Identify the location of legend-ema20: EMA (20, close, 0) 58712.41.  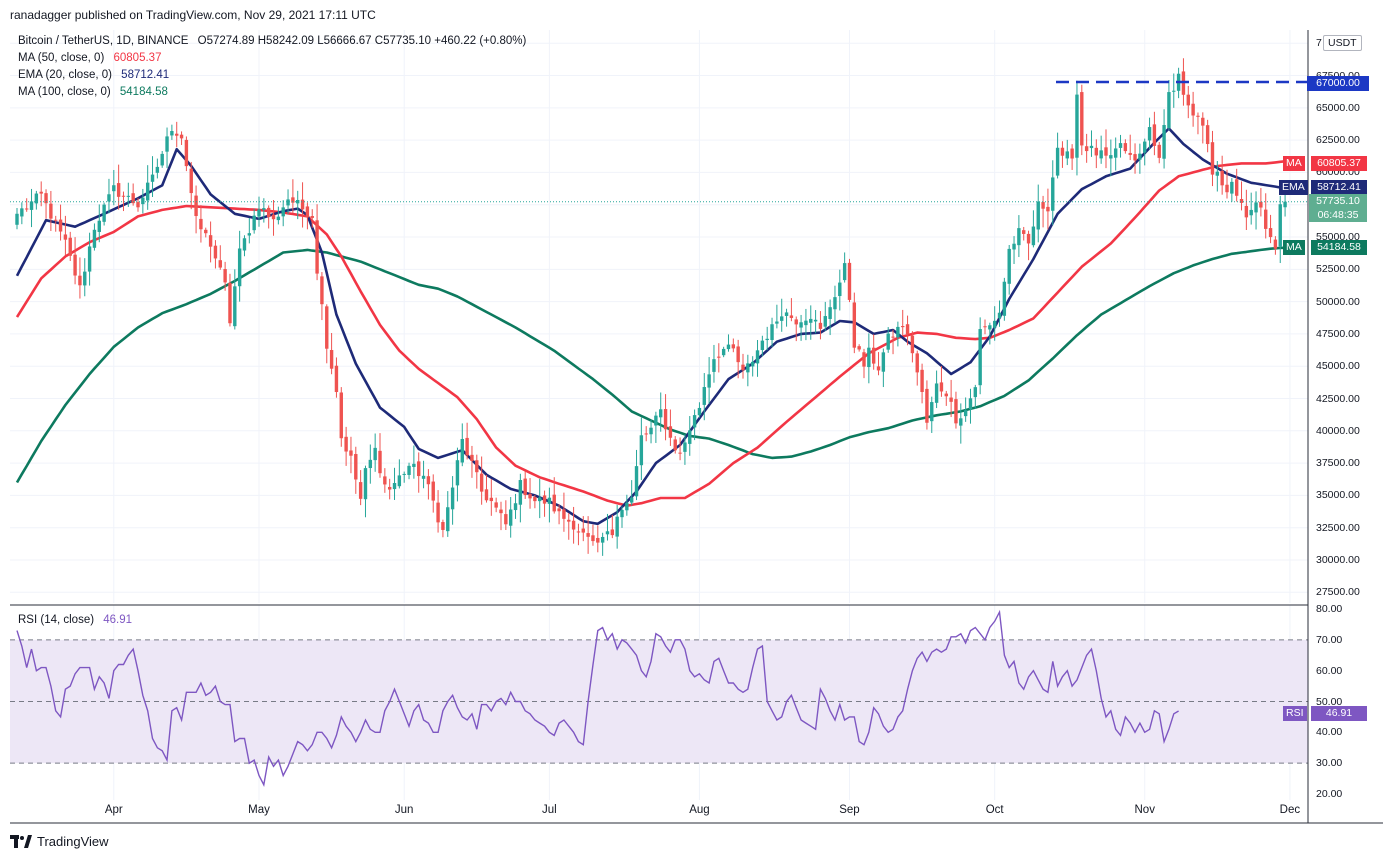
(93, 75).